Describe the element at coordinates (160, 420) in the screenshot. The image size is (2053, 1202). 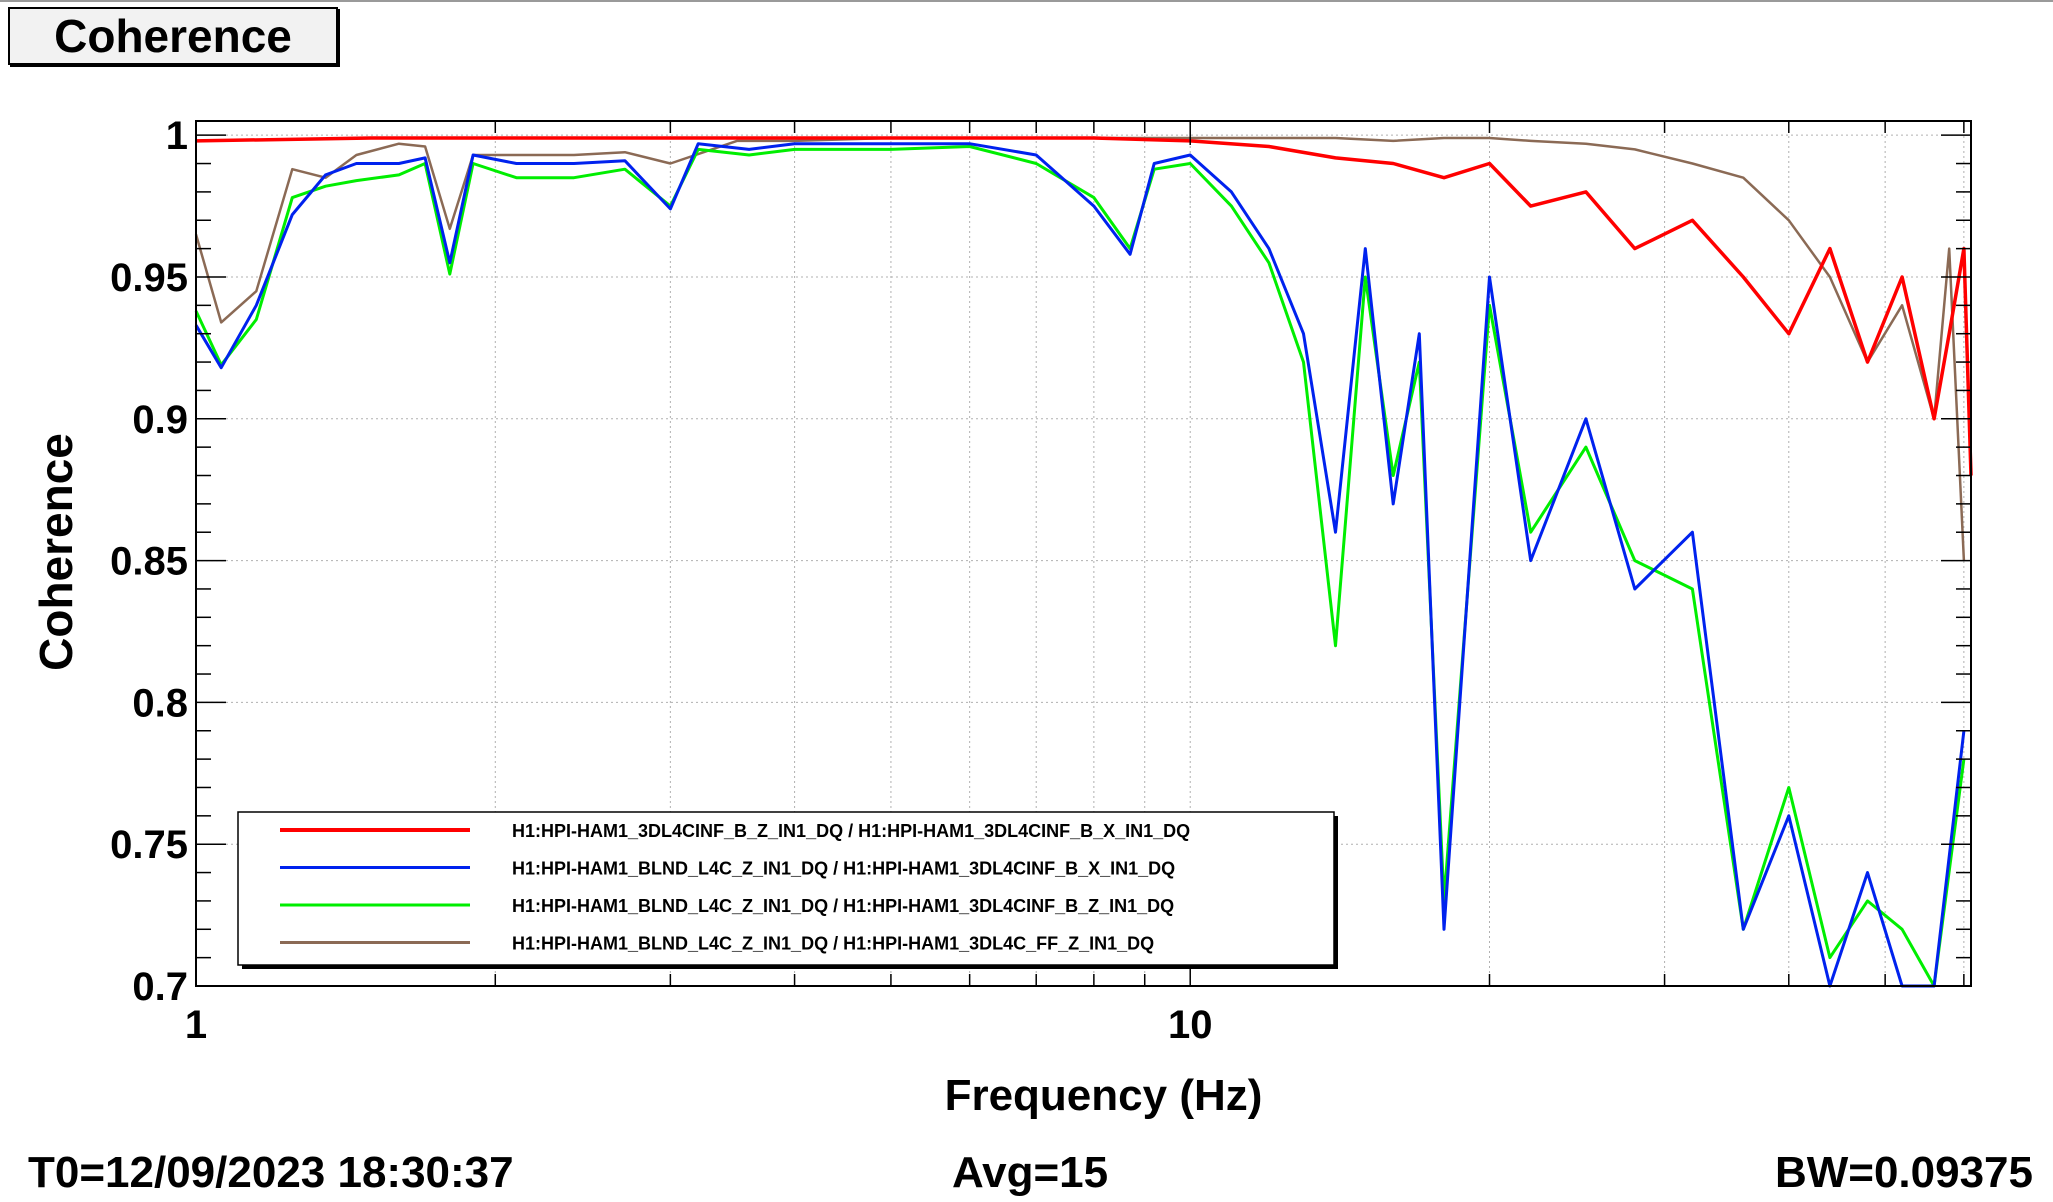
I see `y-tick-label: 0.9` at that location.